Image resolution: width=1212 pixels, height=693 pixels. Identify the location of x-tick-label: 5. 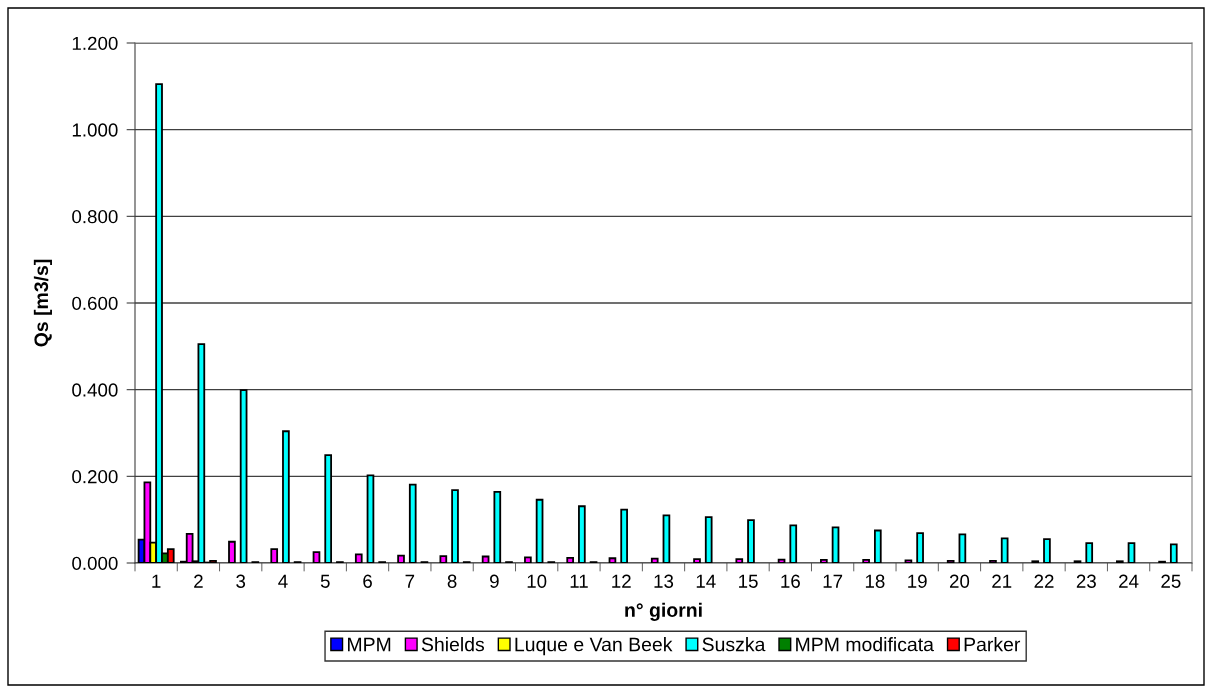
(325, 581).